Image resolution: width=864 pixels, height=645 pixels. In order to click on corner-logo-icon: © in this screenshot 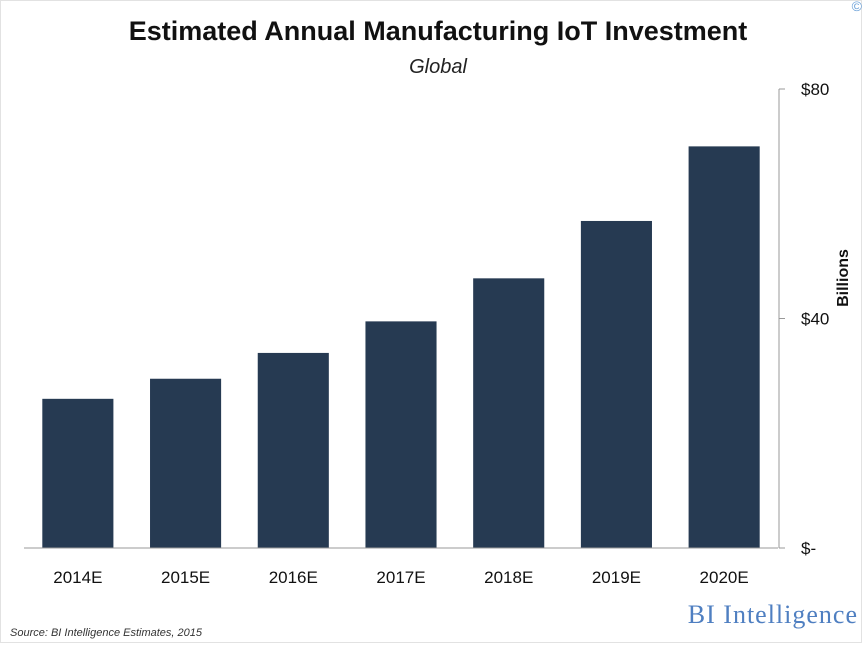, I will do `click(856, 7)`.